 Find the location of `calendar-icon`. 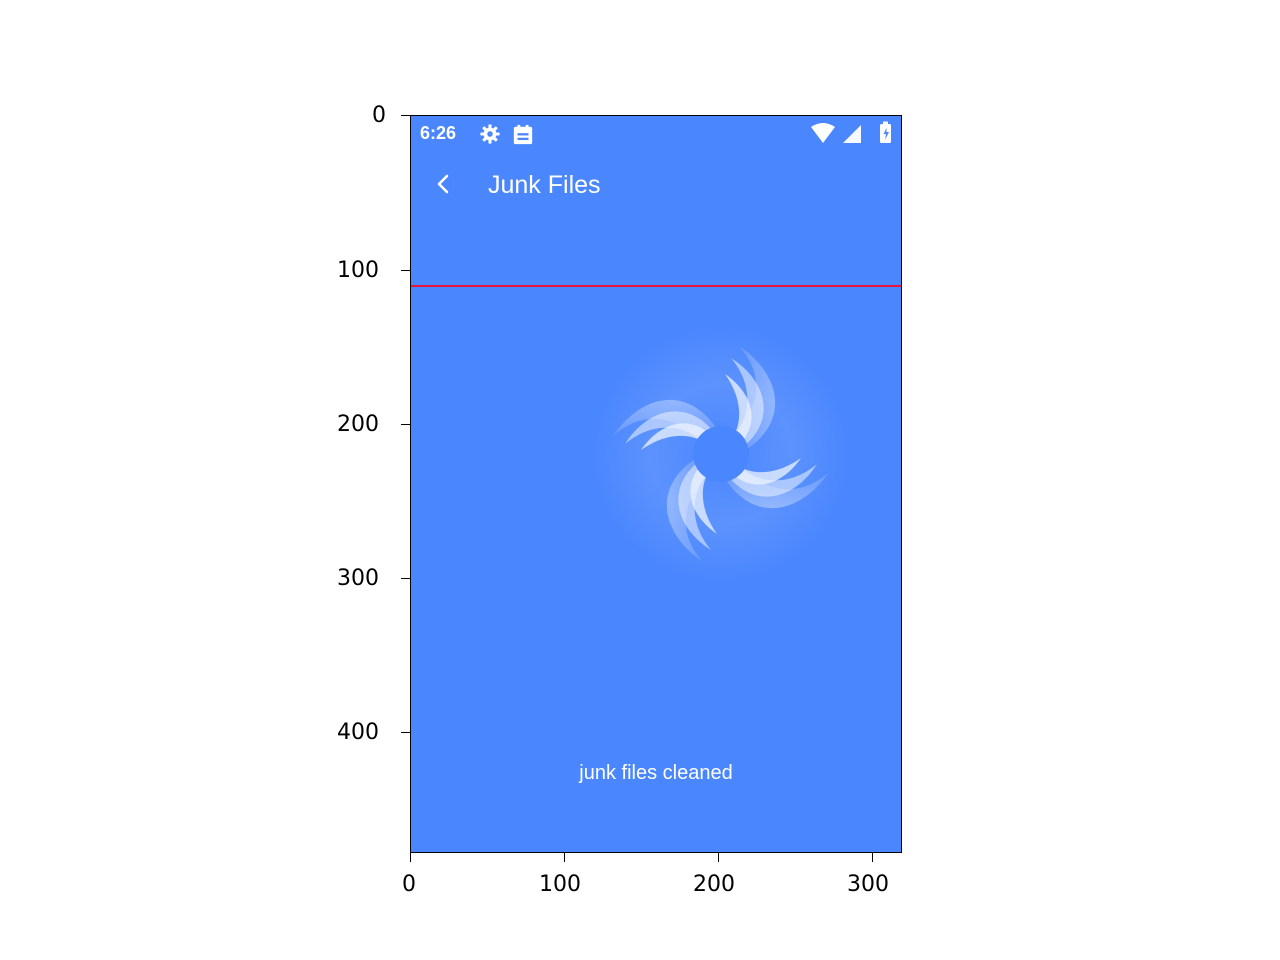

calendar-icon is located at coordinates (523, 134).